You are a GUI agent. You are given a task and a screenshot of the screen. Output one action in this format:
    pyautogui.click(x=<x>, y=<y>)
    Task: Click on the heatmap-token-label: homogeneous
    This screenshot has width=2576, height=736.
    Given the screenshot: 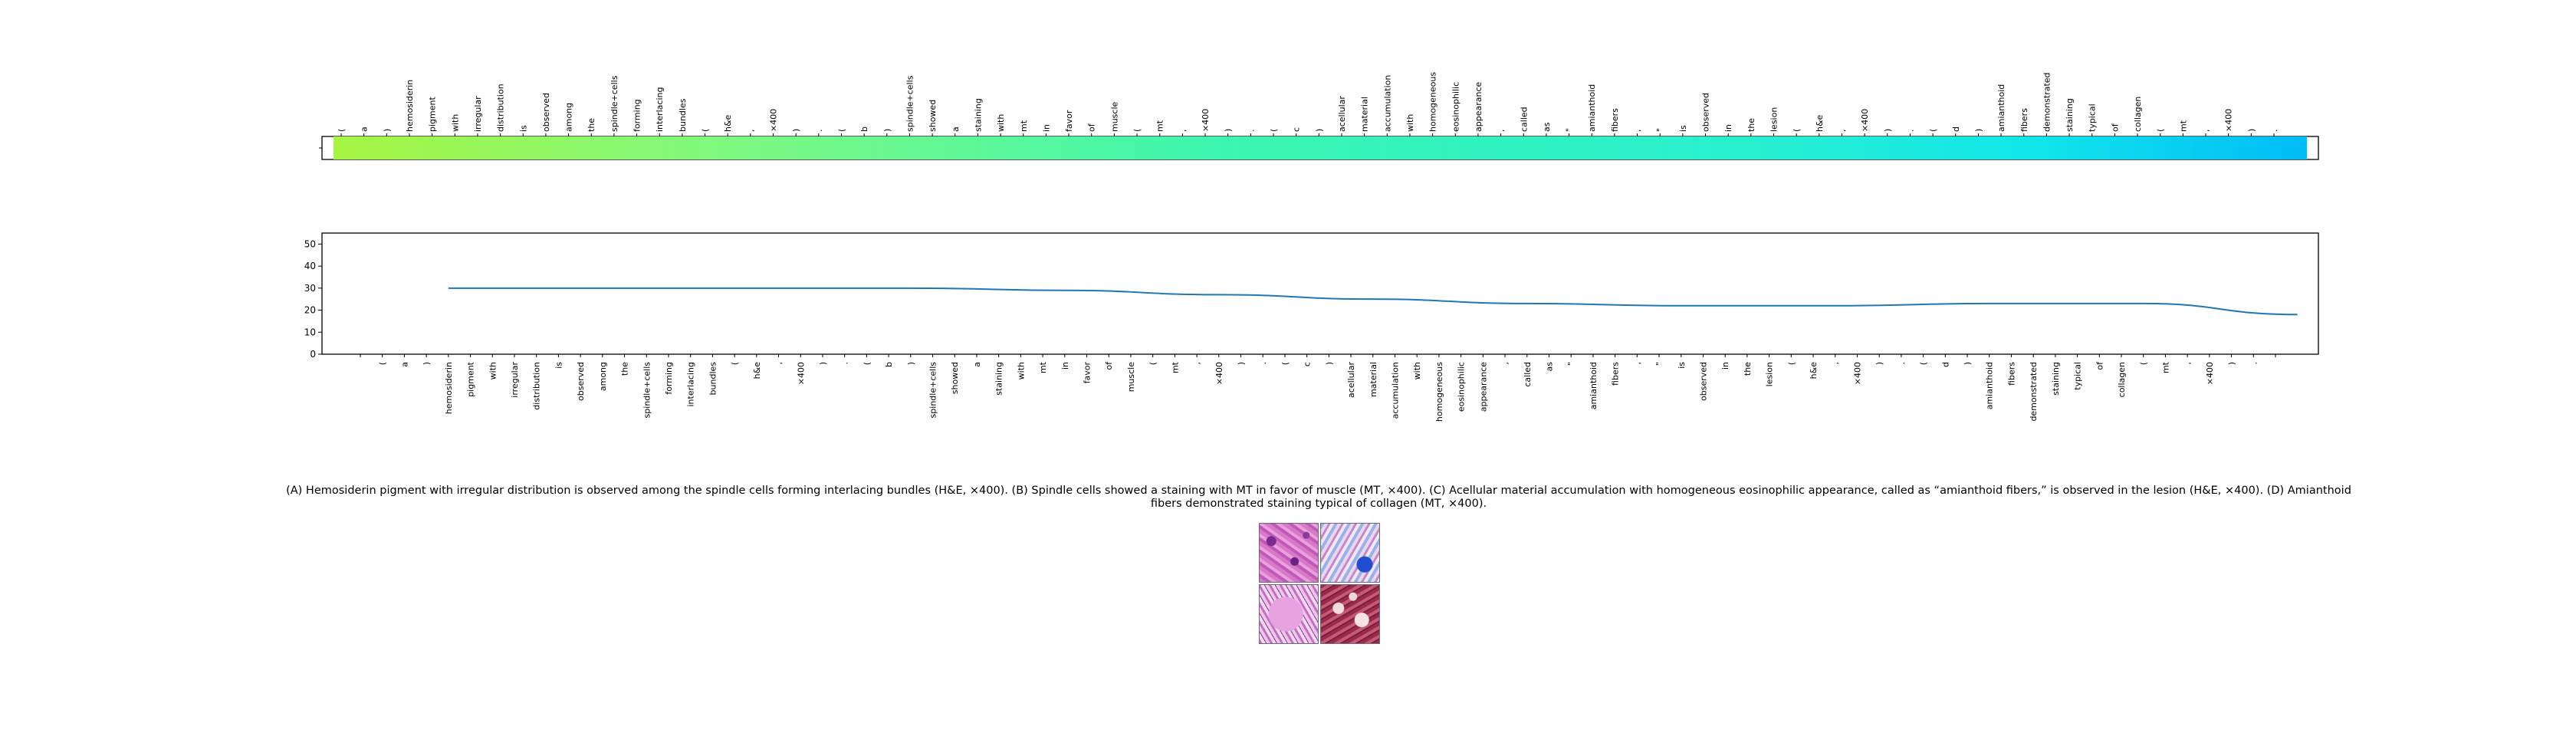 What is the action you would take?
    pyautogui.click(x=1433, y=102)
    